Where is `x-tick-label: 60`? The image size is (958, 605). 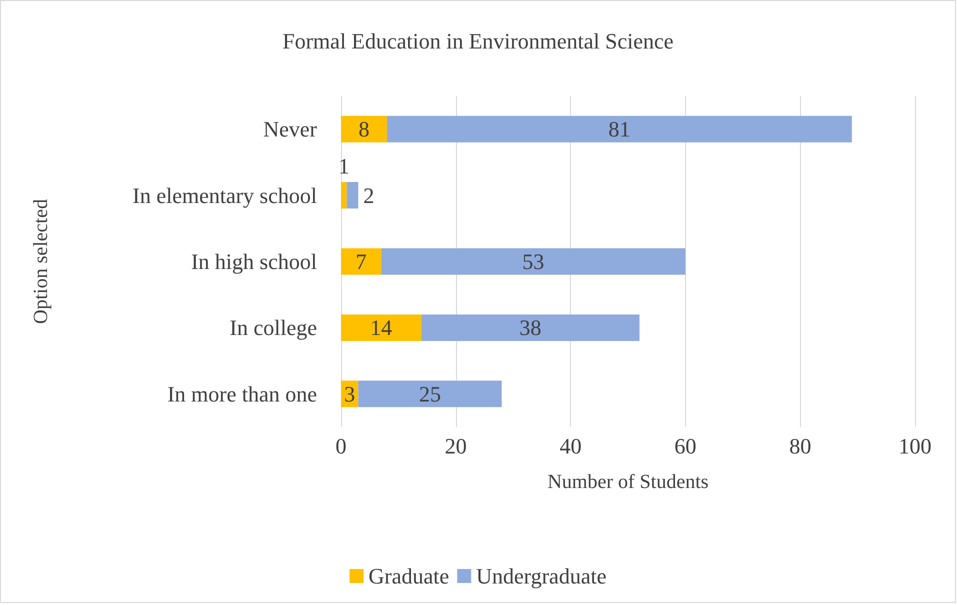
x-tick-label: 60 is located at coordinates (685, 446).